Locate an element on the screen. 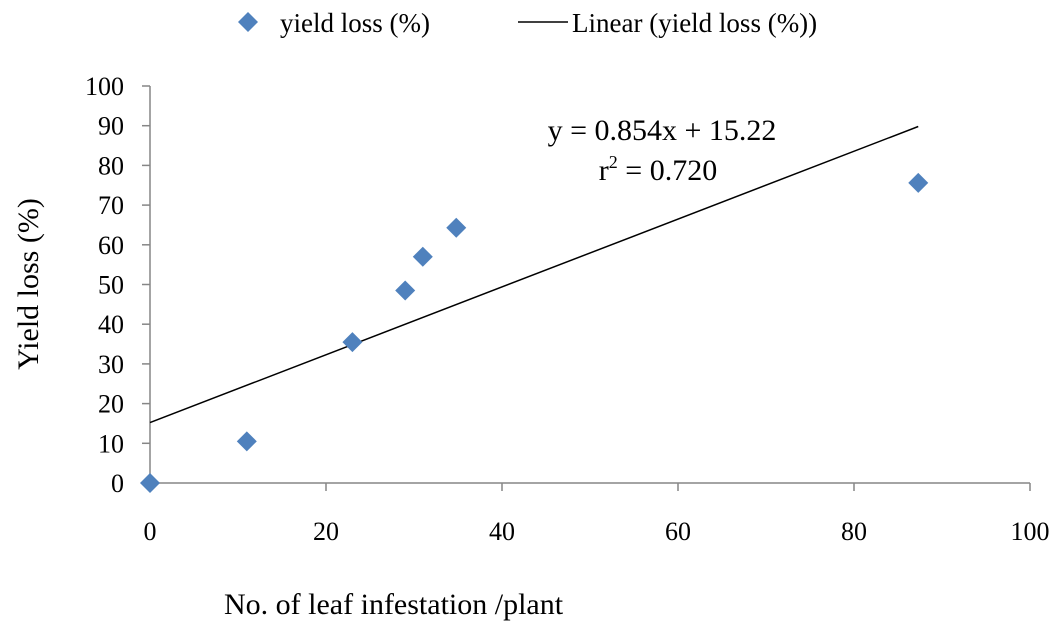 The width and height of the screenshot is (1060, 629). y-tick-label: 80 is located at coordinates (111, 165).